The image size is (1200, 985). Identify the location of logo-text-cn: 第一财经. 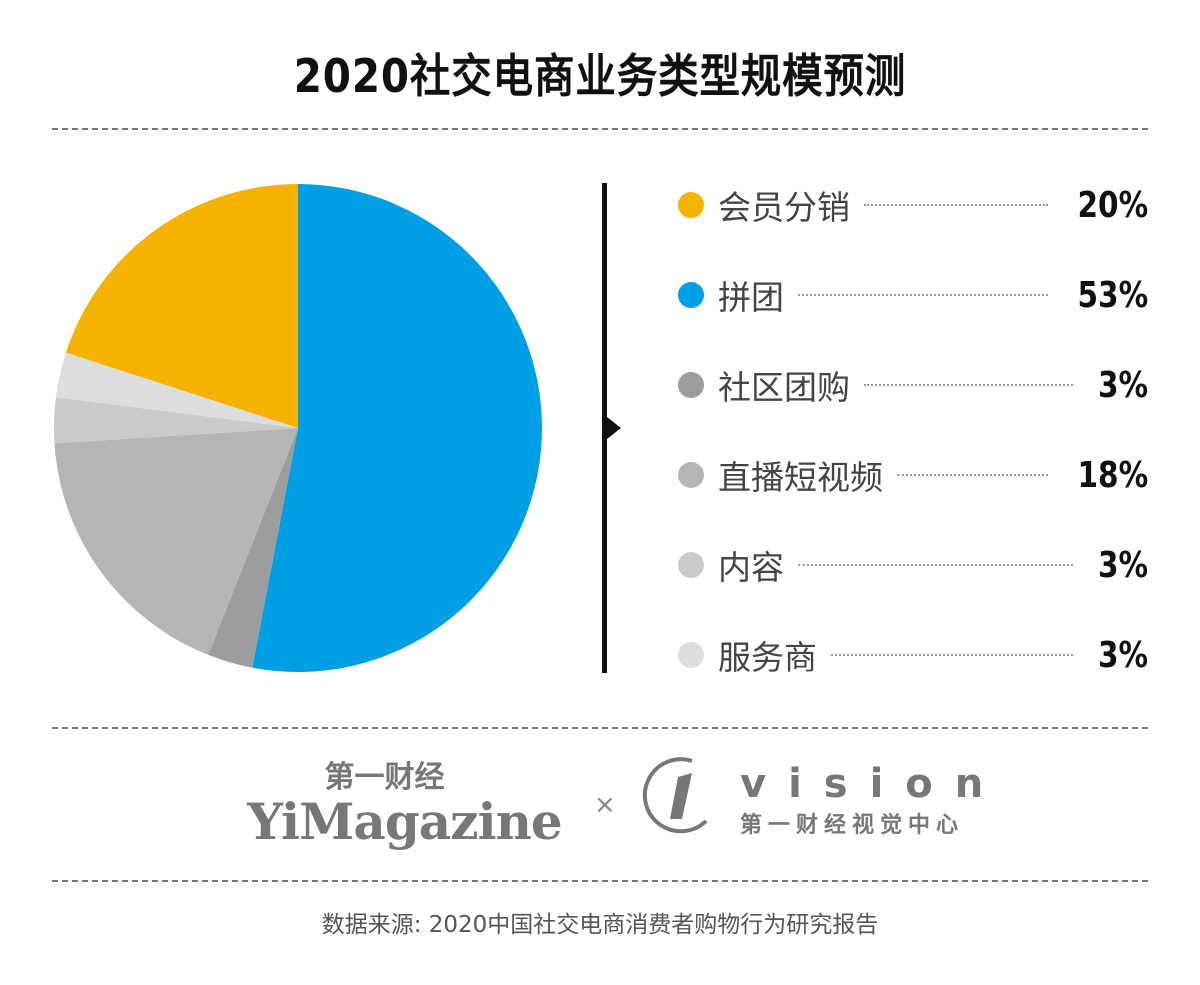
(384, 777).